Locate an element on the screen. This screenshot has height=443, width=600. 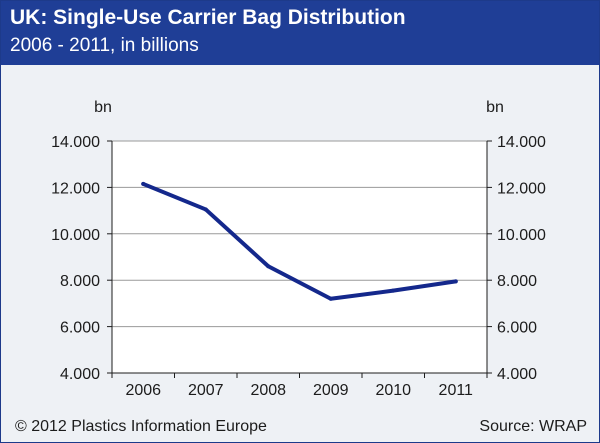
x-tick-label: 2006 is located at coordinates (143, 390).